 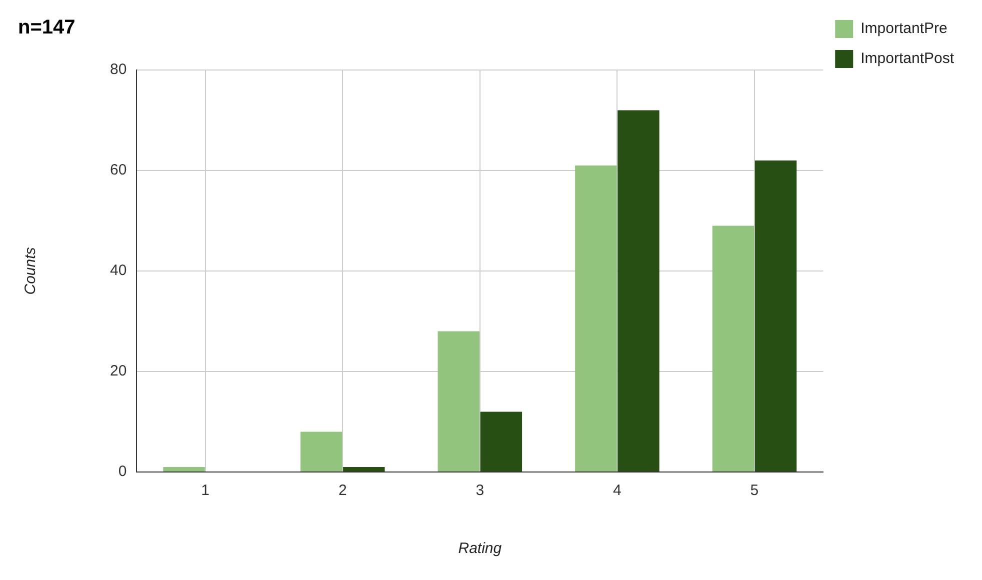 What do you see at coordinates (754, 491) in the screenshot?
I see `x-tick-label: 5` at bounding box center [754, 491].